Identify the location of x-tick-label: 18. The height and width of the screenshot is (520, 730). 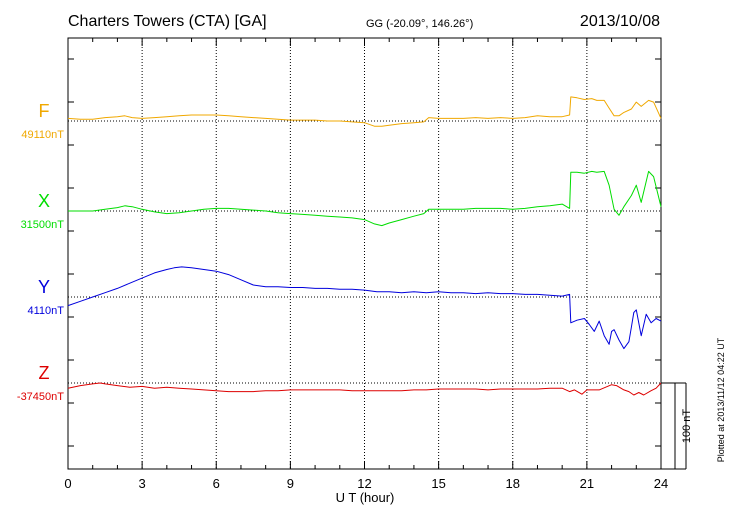
(513, 483).